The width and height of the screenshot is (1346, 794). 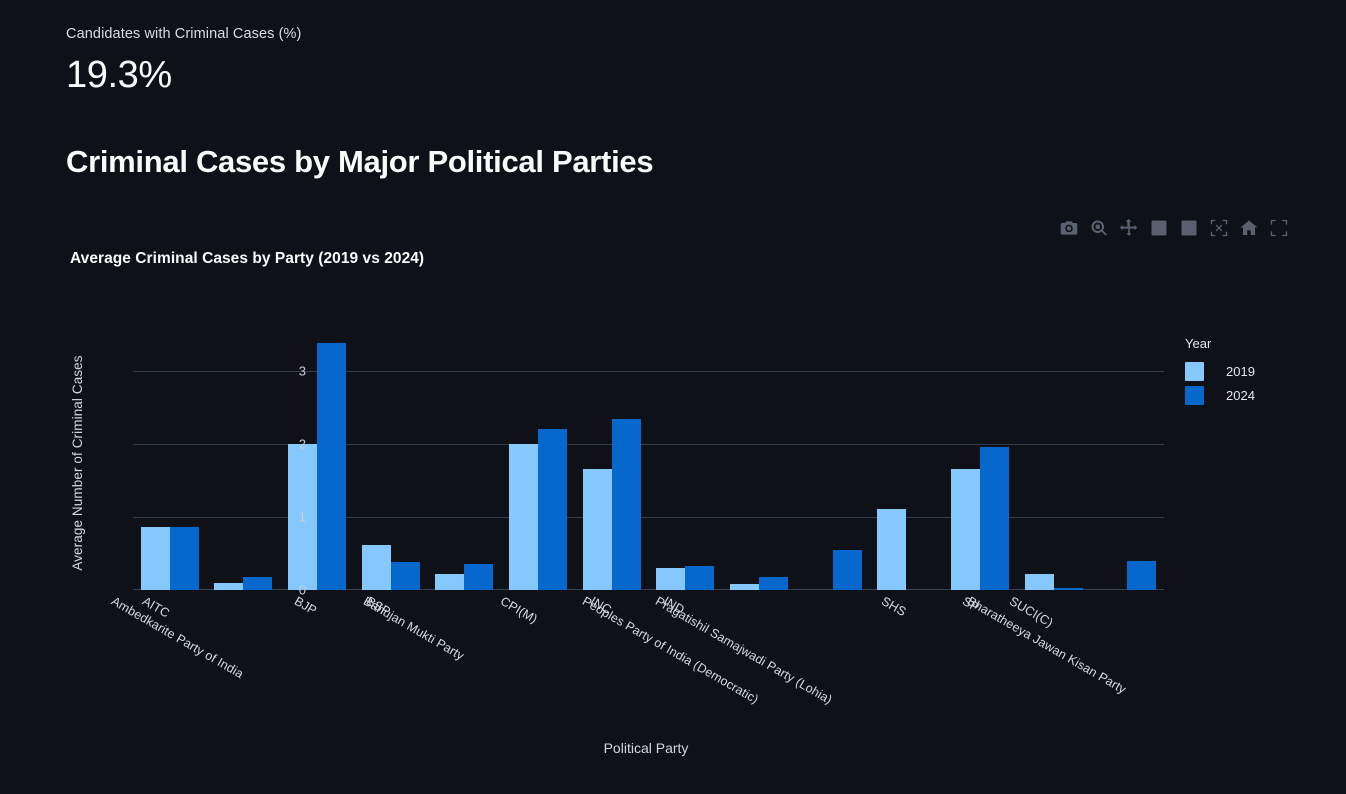 I want to click on x-axis-tick-label: CPI(M), so click(x=519, y=610).